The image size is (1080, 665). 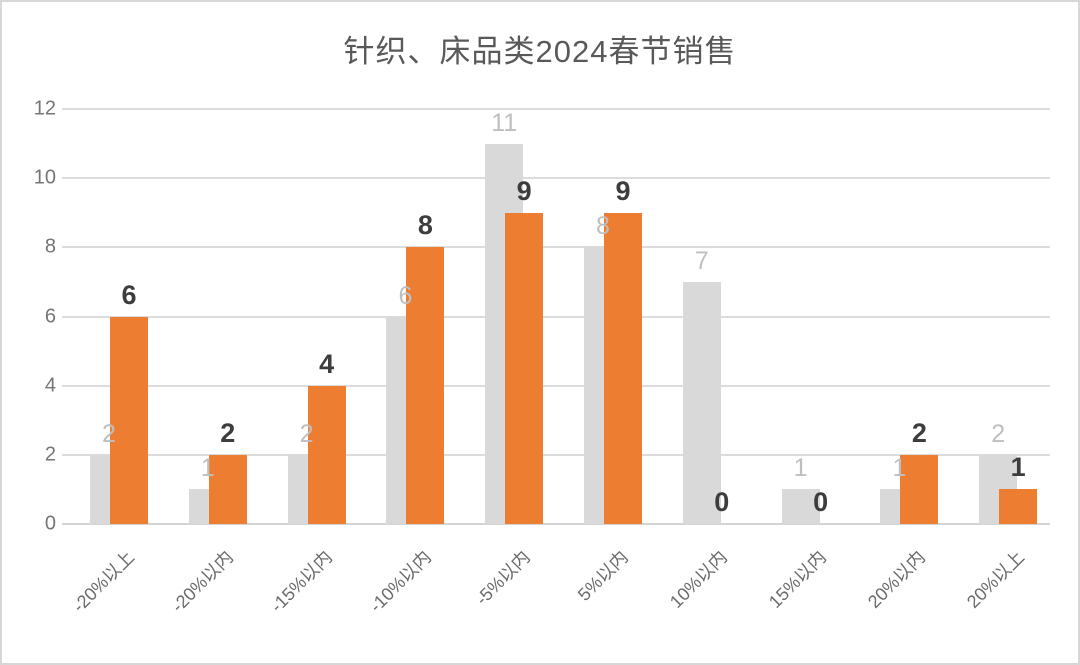 I want to click on data-label-series1--10%以内: 6, so click(x=405, y=295).